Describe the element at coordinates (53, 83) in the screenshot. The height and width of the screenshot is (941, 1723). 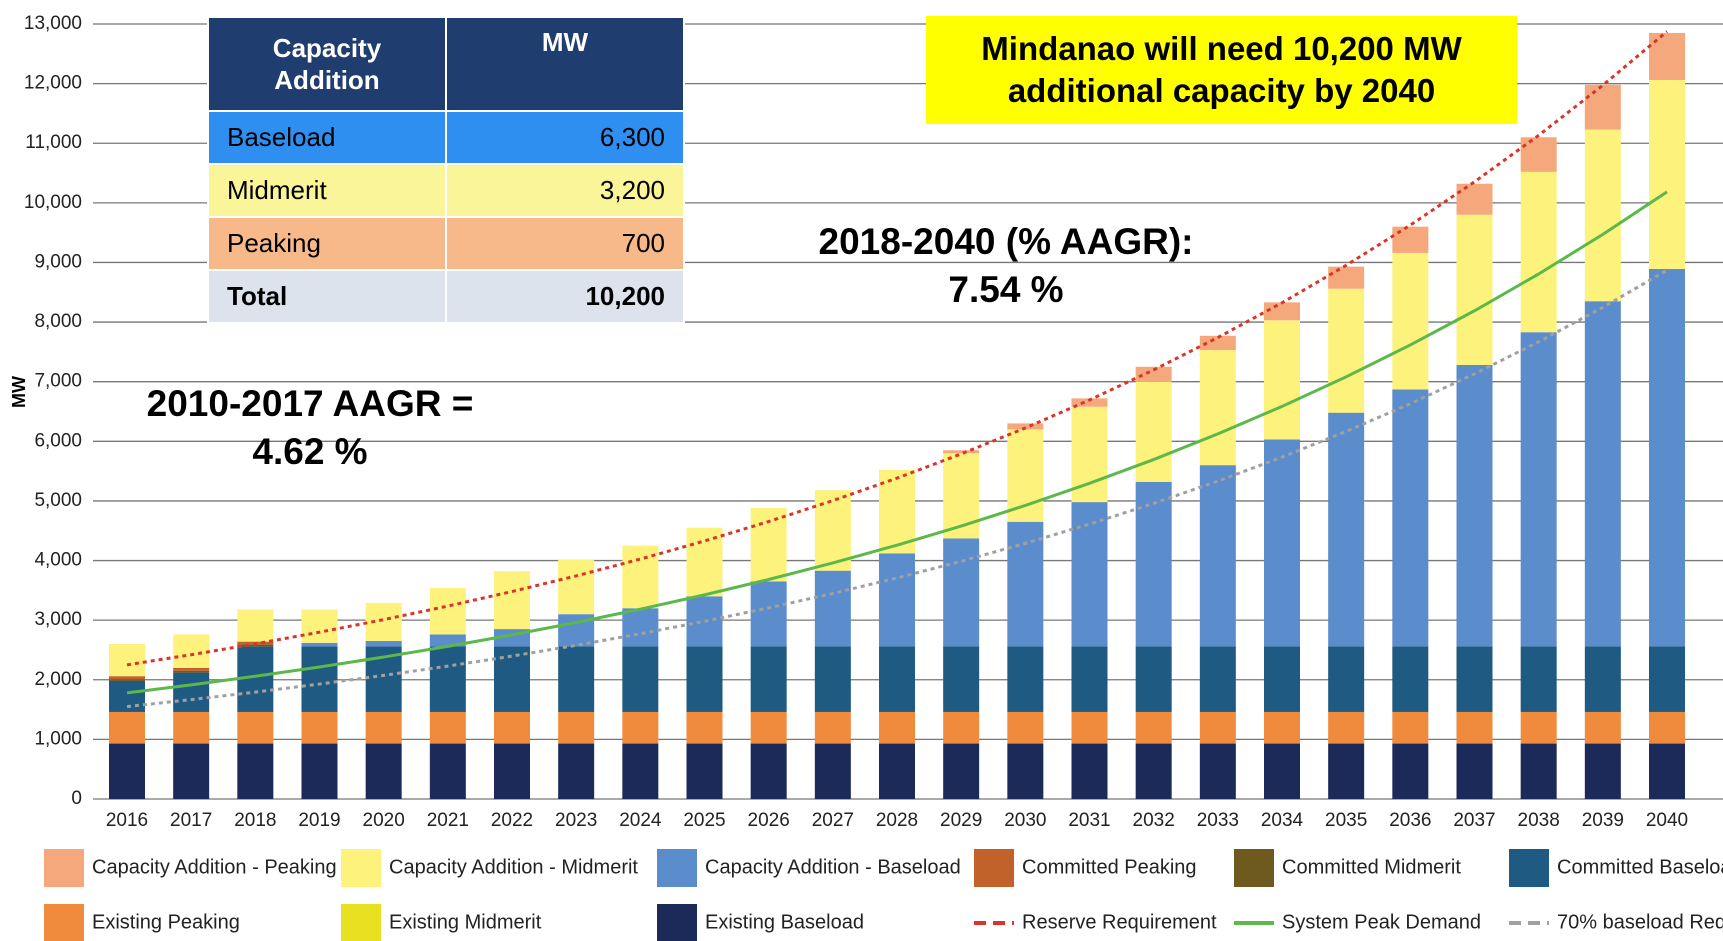
I see `y-tick-label: 12,000` at that location.